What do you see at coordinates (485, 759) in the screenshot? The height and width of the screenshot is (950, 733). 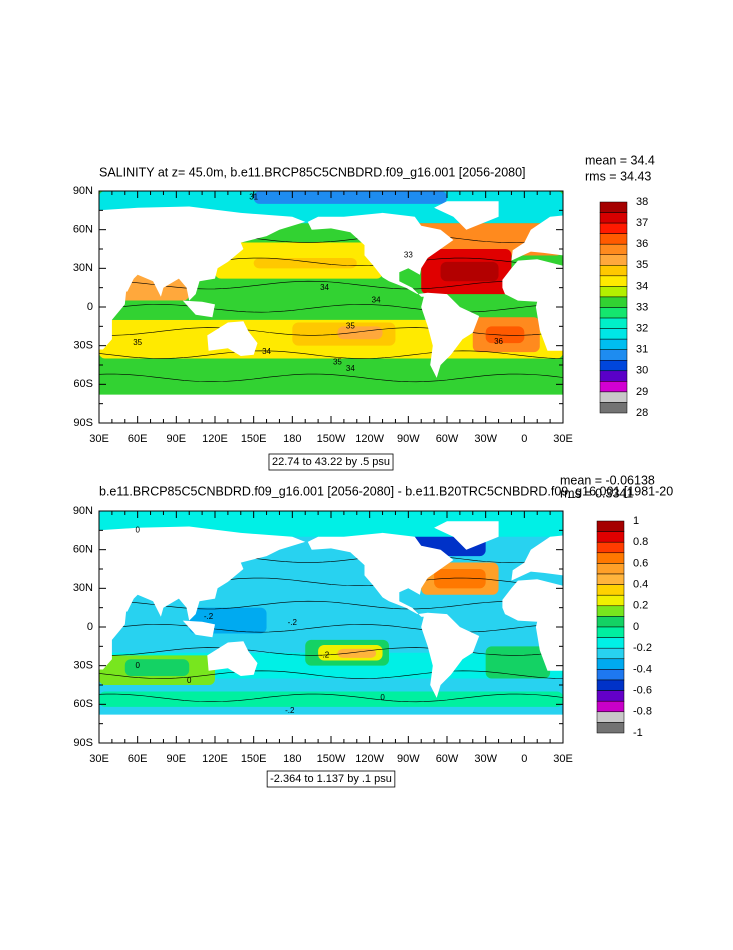 I see `lon-label: 30W` at bounding box center [485, 759].